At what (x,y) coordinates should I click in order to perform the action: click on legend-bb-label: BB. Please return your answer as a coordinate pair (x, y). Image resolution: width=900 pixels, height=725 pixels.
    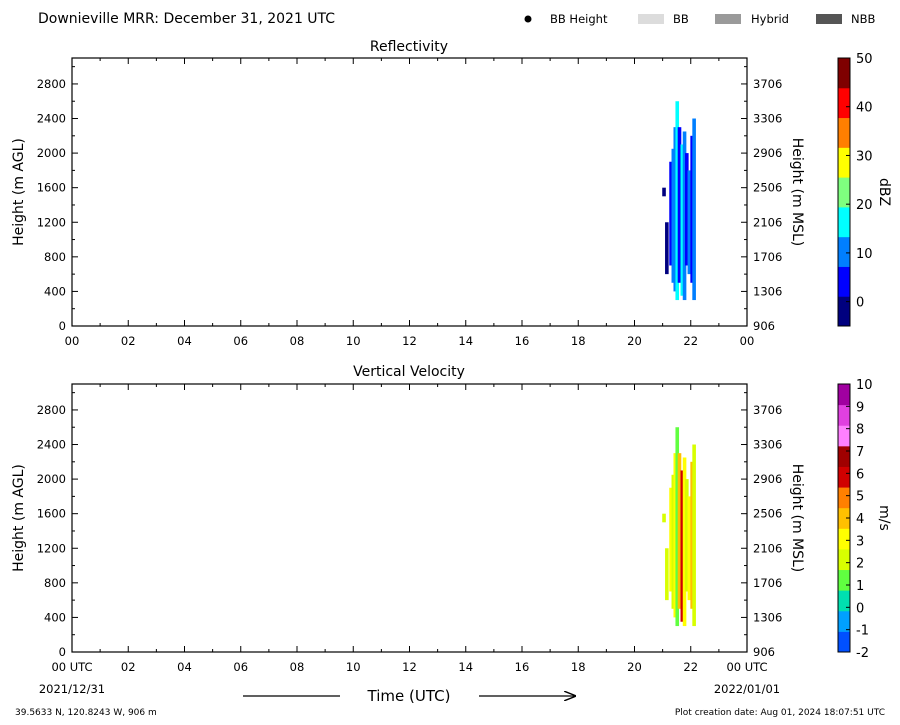
    Looking at the image, I should click on (681, 19).